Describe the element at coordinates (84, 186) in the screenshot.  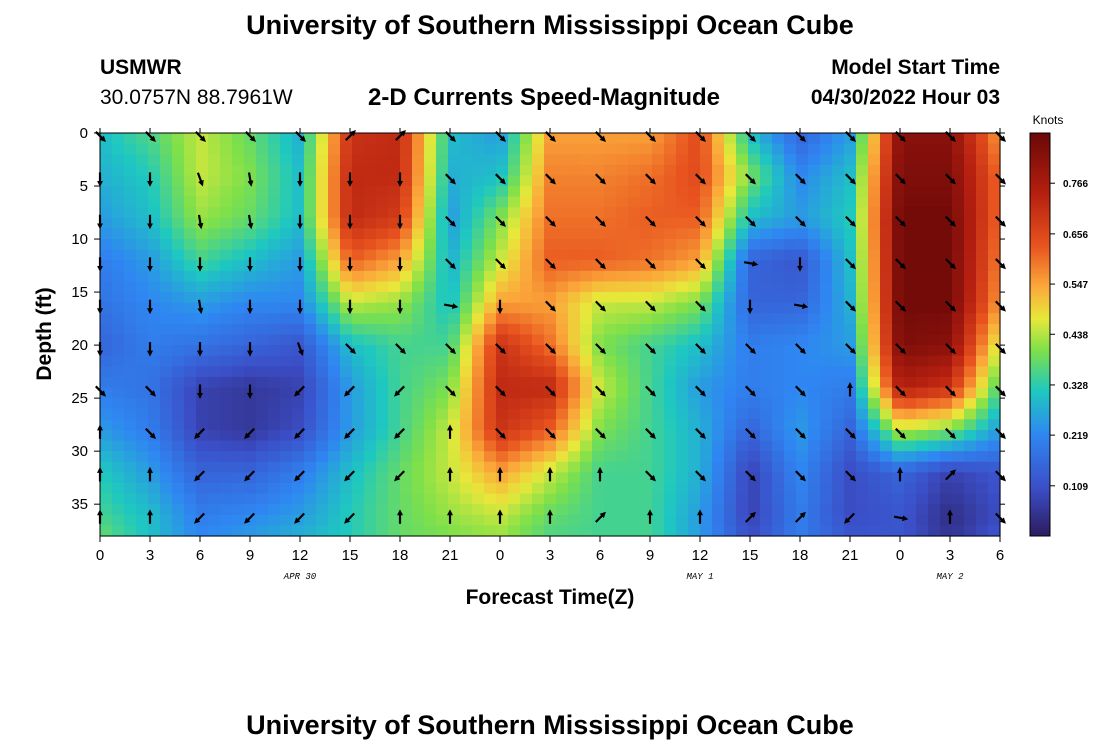
I see `y-tick-label: 5` at that location.